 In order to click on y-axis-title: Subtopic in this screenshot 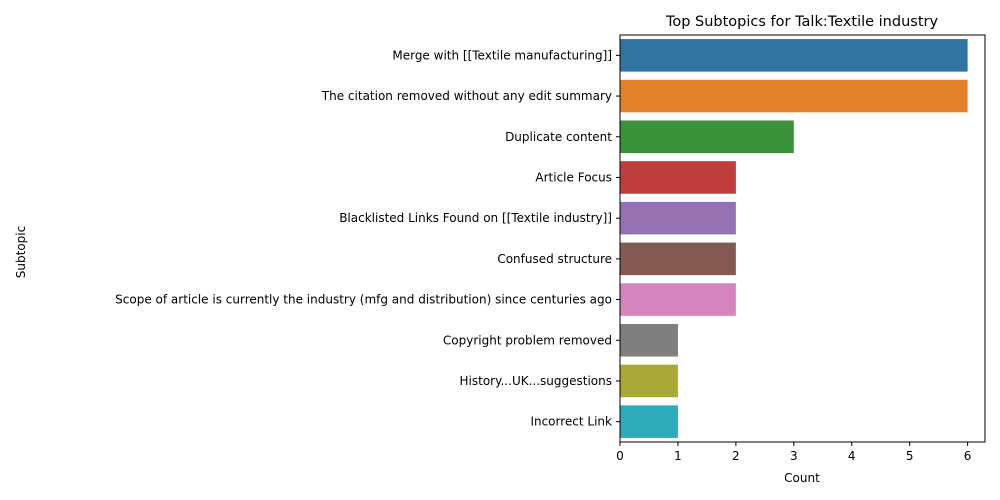, I will do `click(21, 252)`.